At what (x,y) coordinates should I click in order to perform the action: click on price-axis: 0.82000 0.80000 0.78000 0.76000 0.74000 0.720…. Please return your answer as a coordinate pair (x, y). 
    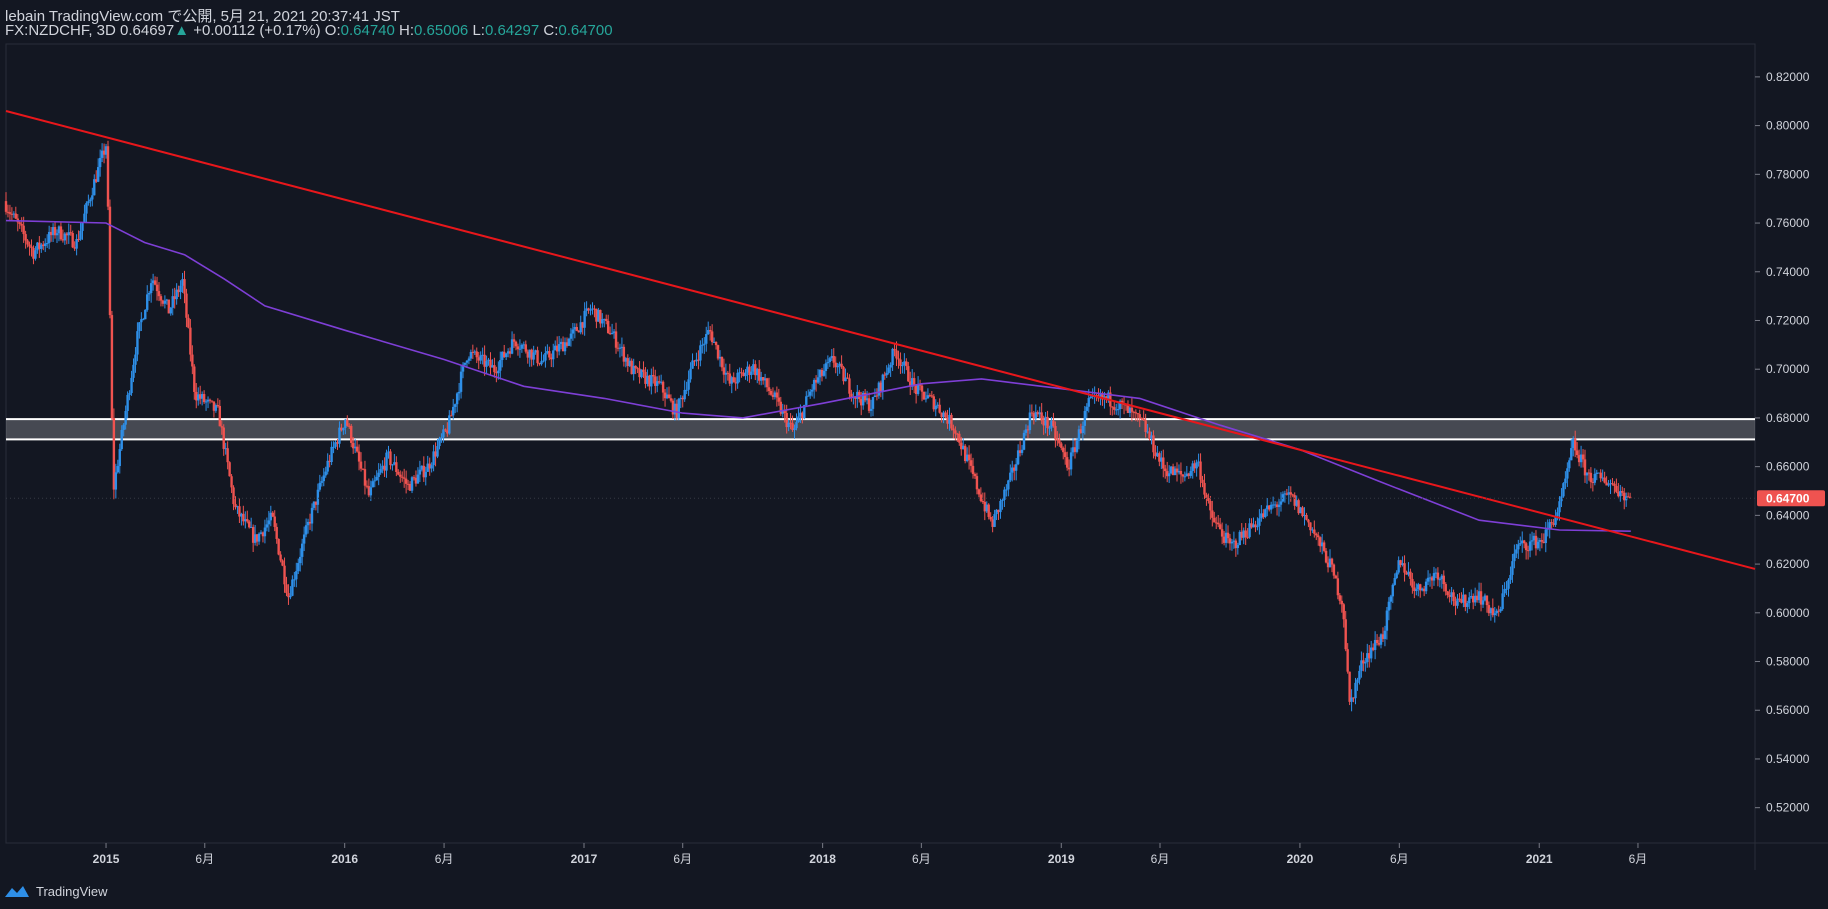
    Looking at the image, I should click on (1790, 442).